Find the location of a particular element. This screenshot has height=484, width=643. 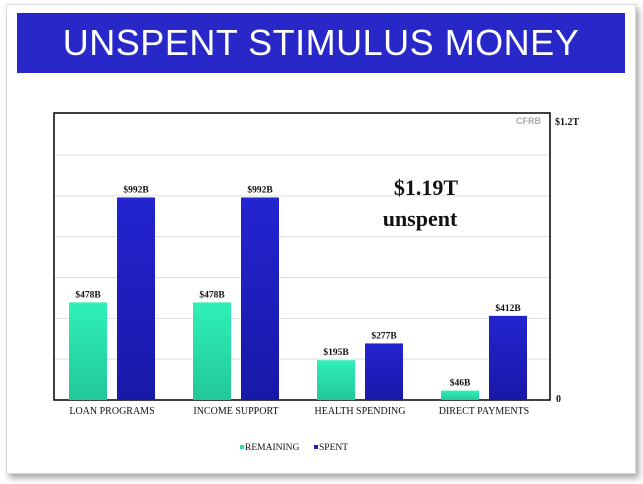

bar-spent-income-support is located at coordinates (260, 298).